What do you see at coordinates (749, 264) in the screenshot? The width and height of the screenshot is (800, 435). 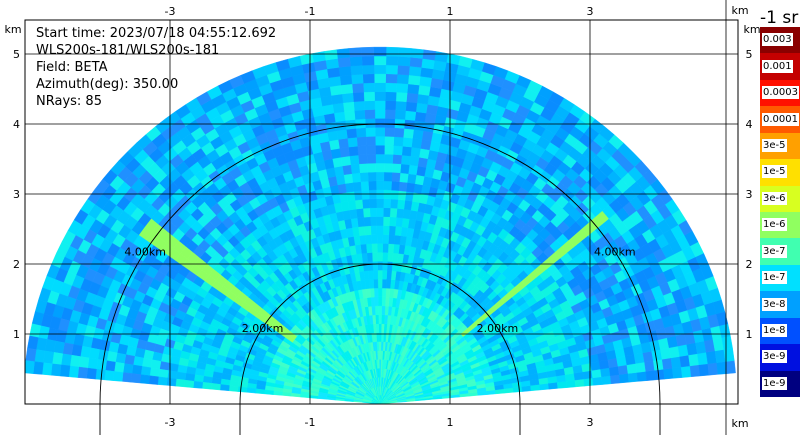 I see `y-tick-label-right: 2` at bounding box center [749, 264].